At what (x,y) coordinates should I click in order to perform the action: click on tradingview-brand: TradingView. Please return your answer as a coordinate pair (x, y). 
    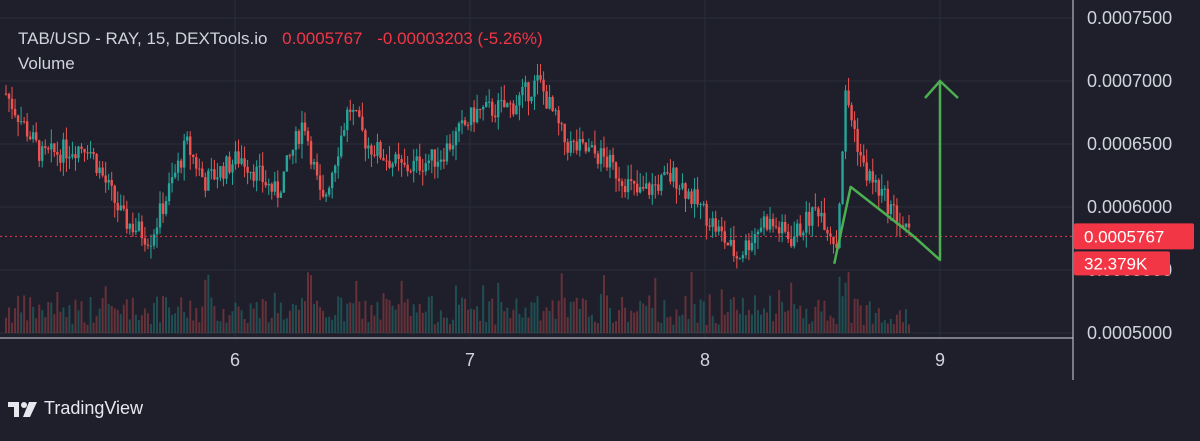
    Looking at the image, I should click on (75, 408).